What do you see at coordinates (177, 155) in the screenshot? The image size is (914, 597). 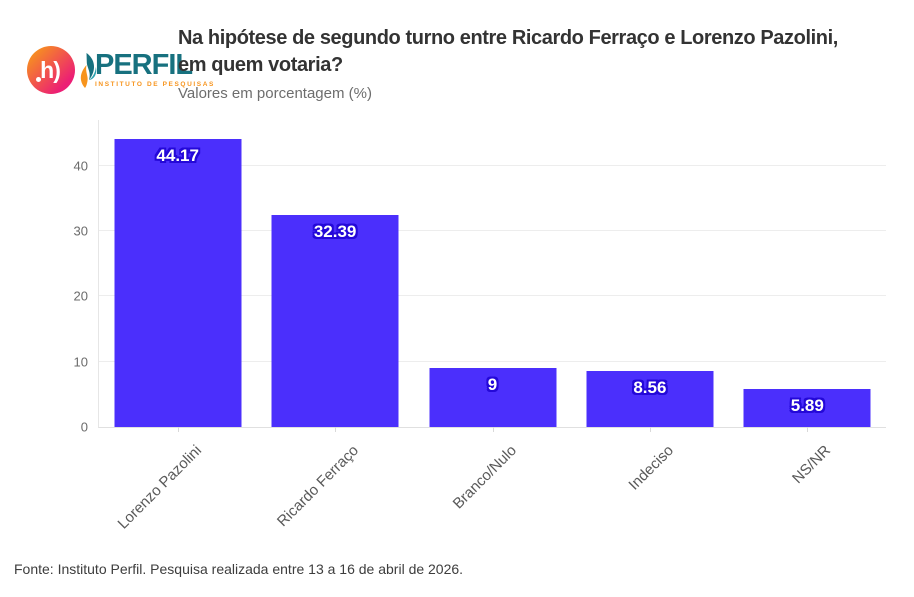 I see `bar-value-label: 44.17` at bounding box center [177, 155].